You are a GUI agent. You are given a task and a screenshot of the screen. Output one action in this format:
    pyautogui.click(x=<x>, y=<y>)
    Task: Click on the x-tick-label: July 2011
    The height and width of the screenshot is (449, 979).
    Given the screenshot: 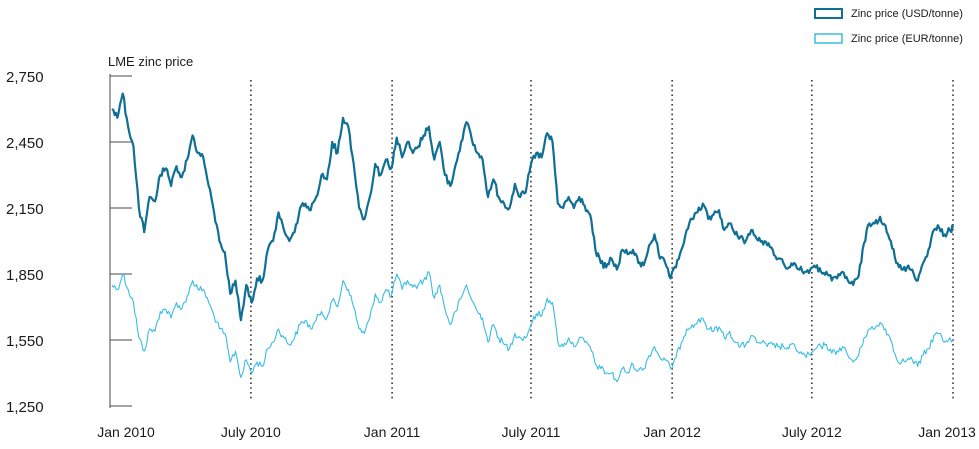 What is the action you would take?
    pyautogui.click(x=531, y=432)
    